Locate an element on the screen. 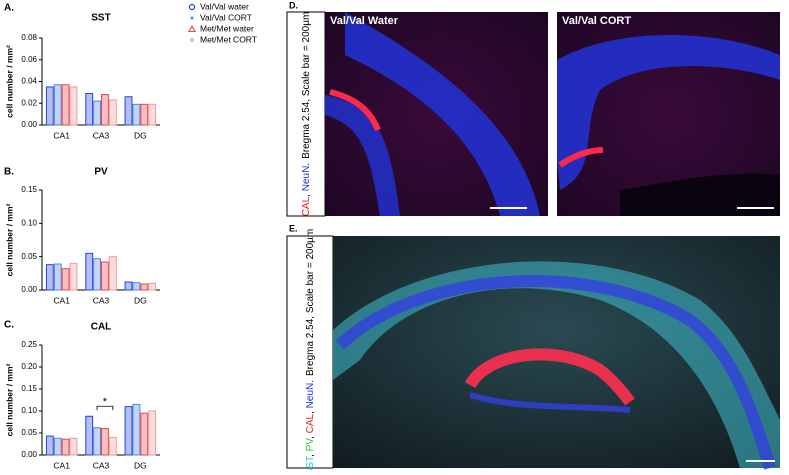  image-title: Val/Val Water is located at coordinates (364, 21).